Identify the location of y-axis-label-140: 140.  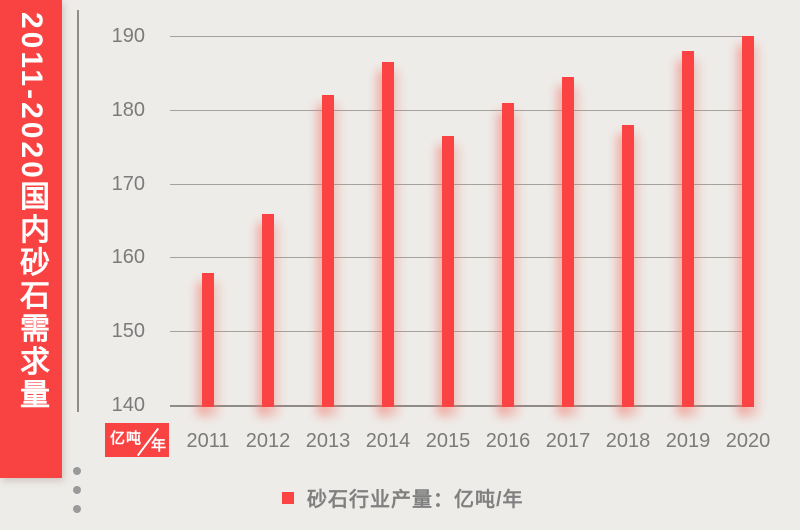
(128, 405).